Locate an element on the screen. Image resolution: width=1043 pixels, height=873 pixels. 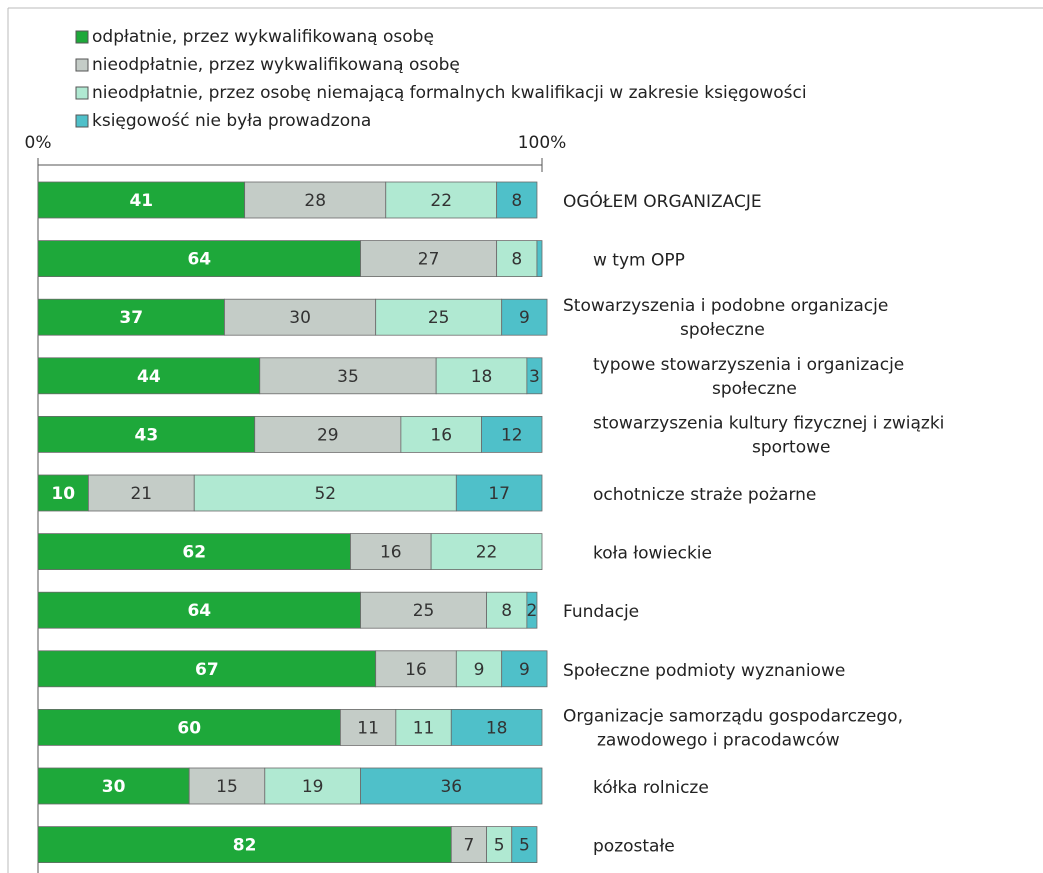
legend-label: odpłatnie, przez wykwalifikowaną osobę is located at coordinates (263, 37).